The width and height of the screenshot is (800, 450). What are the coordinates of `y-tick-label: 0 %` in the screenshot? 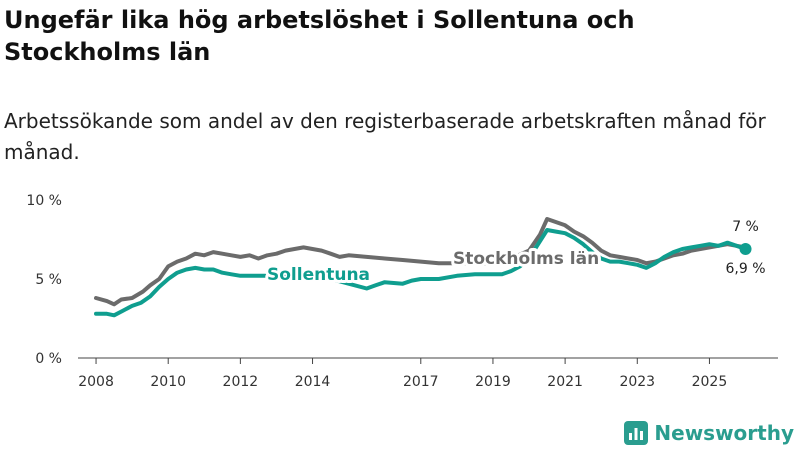 It's located at (48, 359).